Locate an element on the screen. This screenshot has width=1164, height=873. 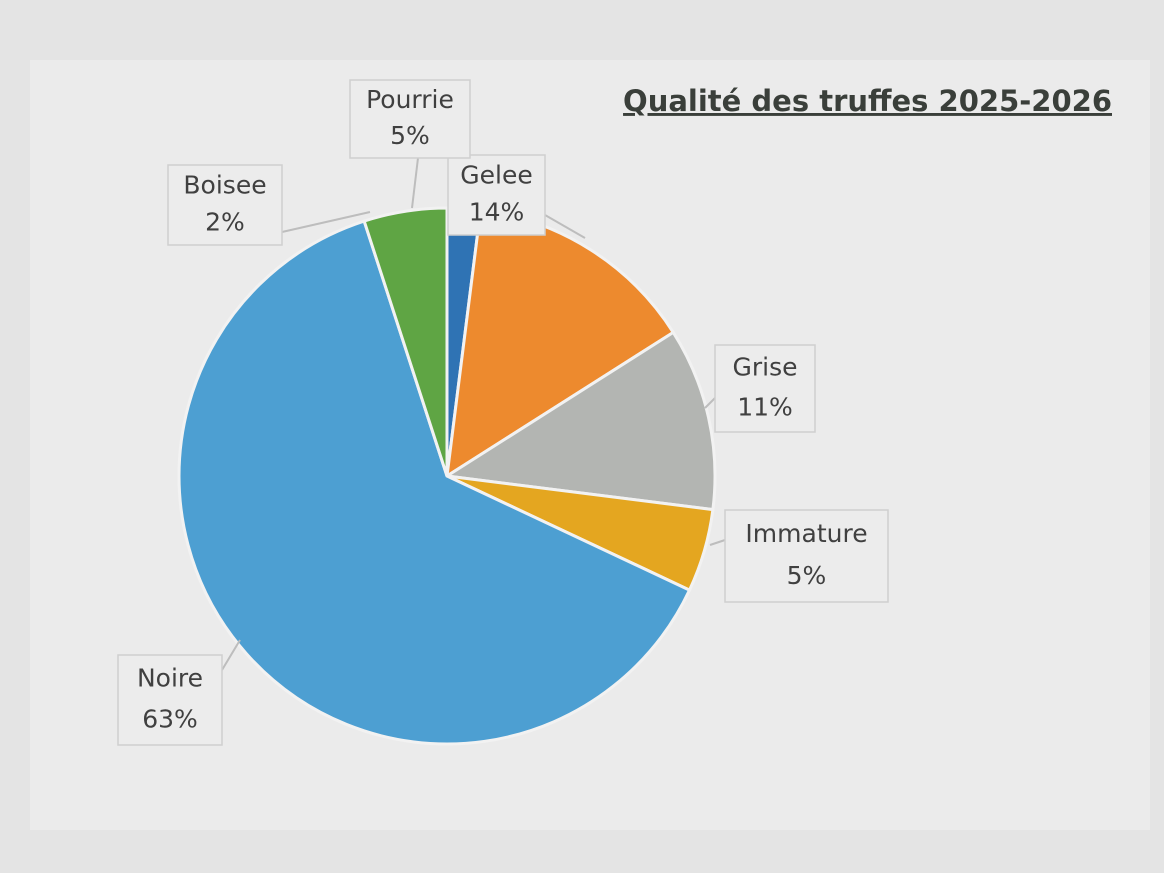
category-label: Pourrie is located at coordinates (410, 99).